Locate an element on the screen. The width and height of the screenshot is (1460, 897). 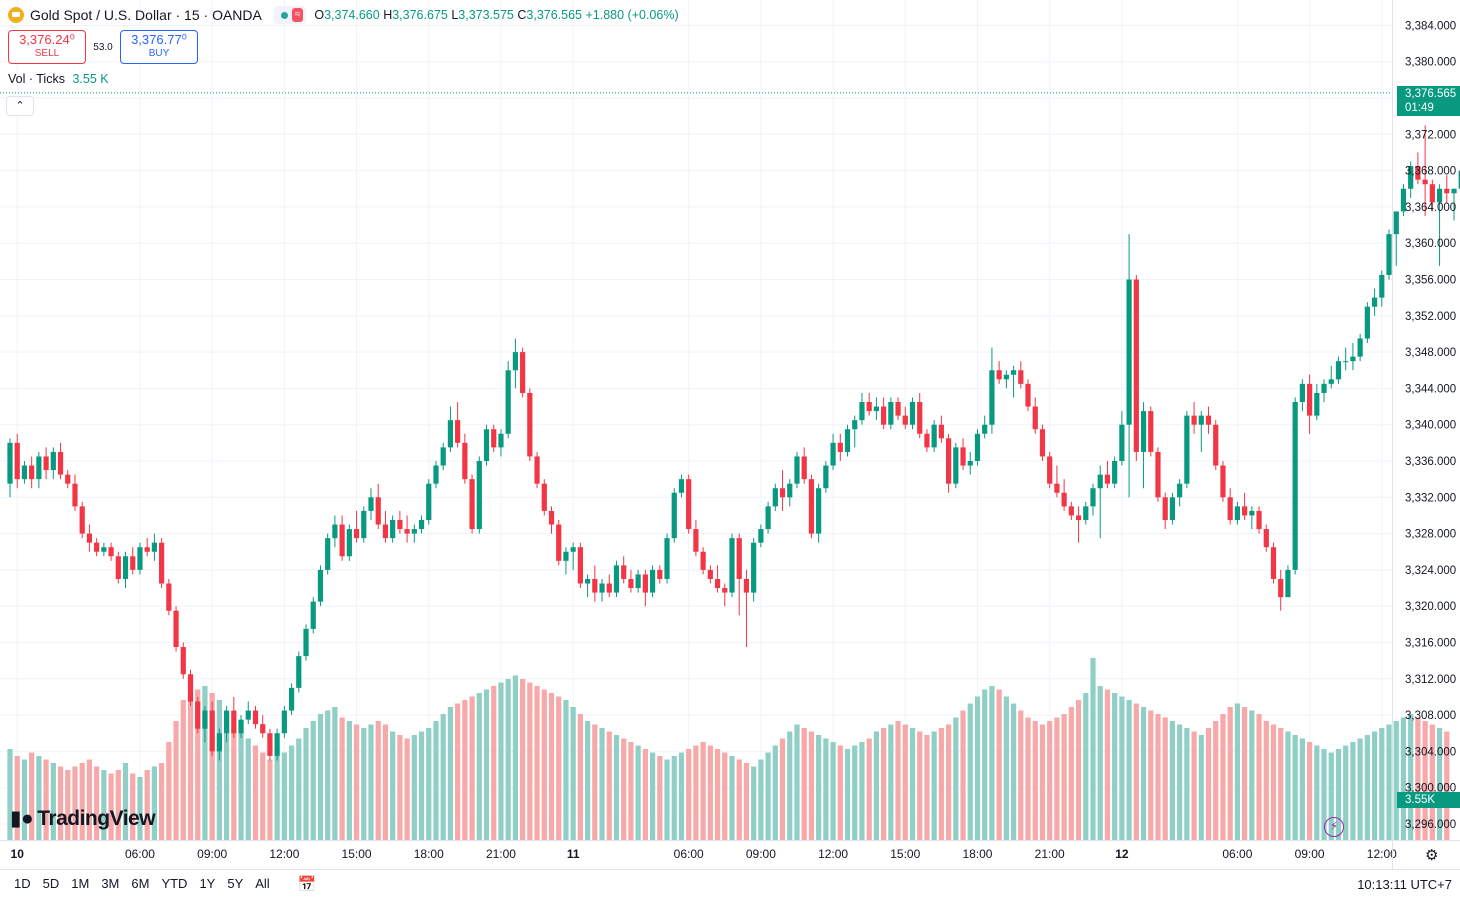
lightning-icon: ⚡ is located at coordinates (1334, 827).